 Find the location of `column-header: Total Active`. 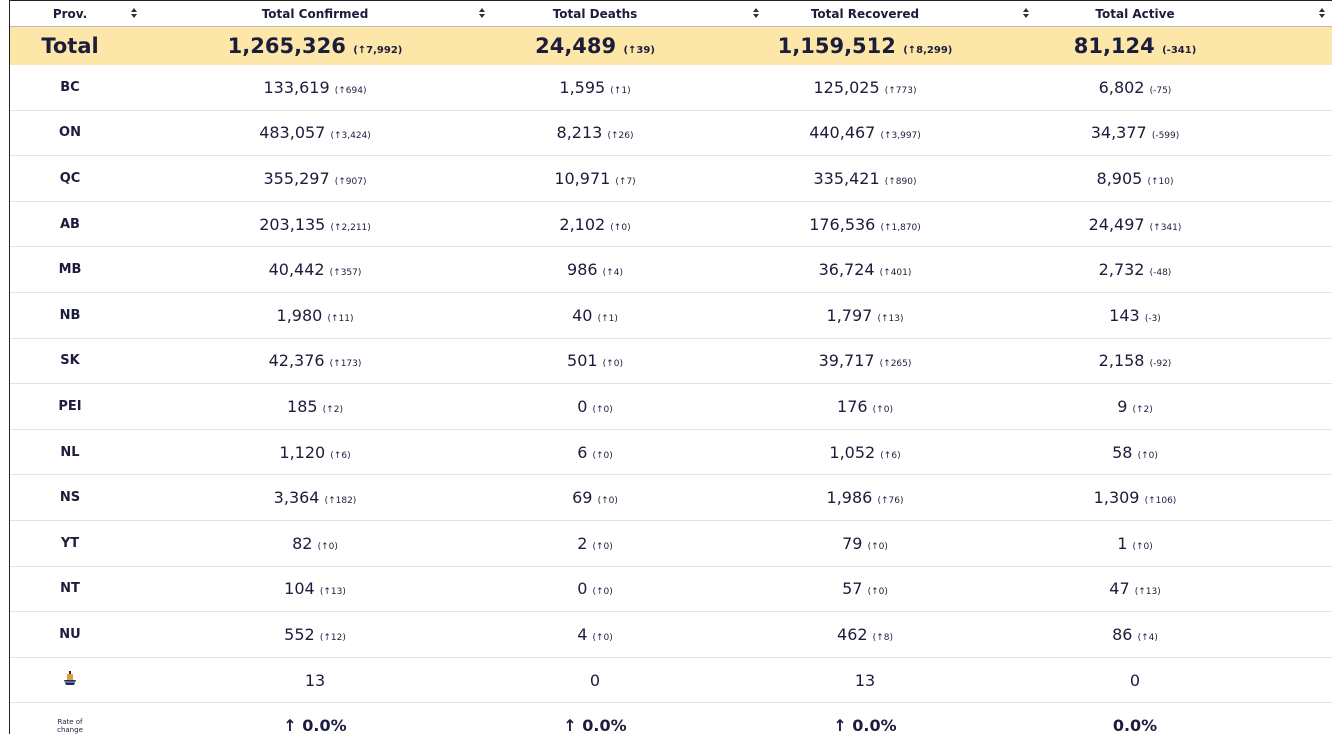

column-header: Total Active is located at coordinates (1186, 14).